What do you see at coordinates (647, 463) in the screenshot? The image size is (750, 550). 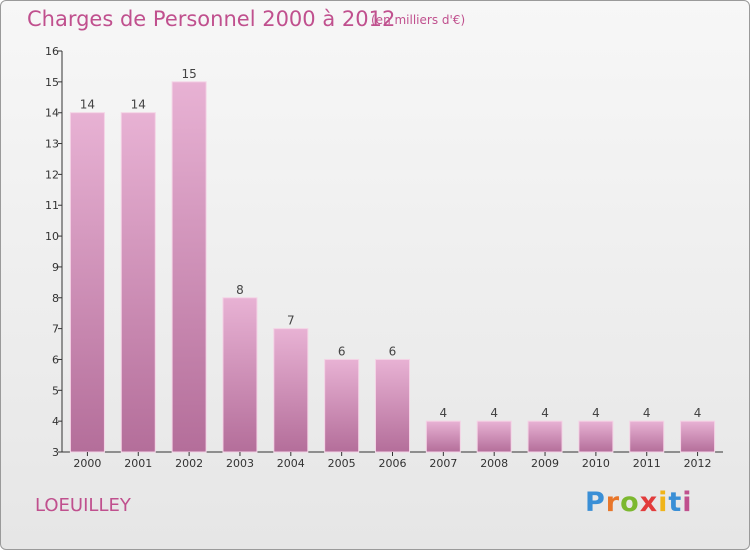 I see `x-tick-label: 2011` at bounding box center [647, 463].